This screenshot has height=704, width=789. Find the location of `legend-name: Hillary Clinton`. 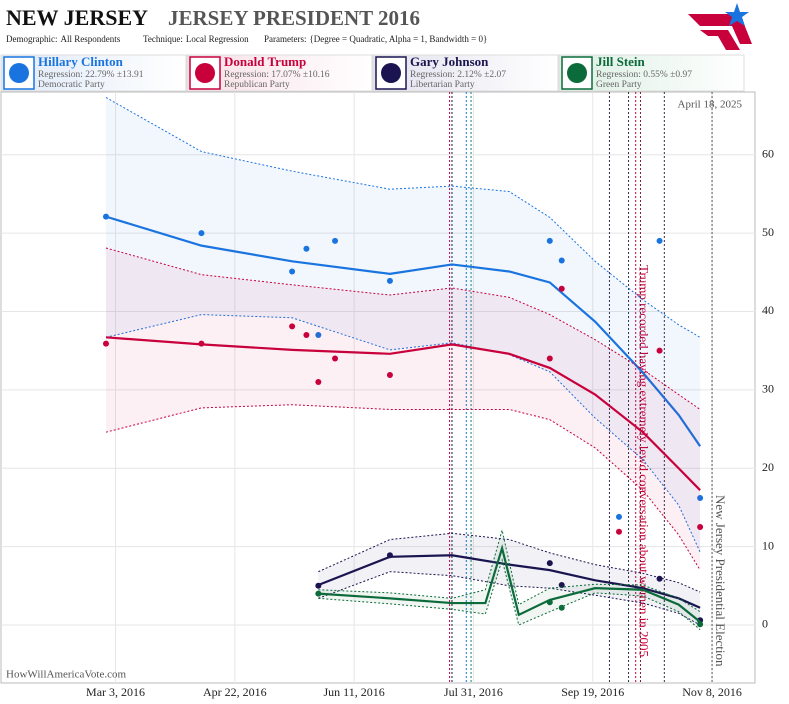

legend-name: Hillary Clinton is located at coordinates (81, 61).